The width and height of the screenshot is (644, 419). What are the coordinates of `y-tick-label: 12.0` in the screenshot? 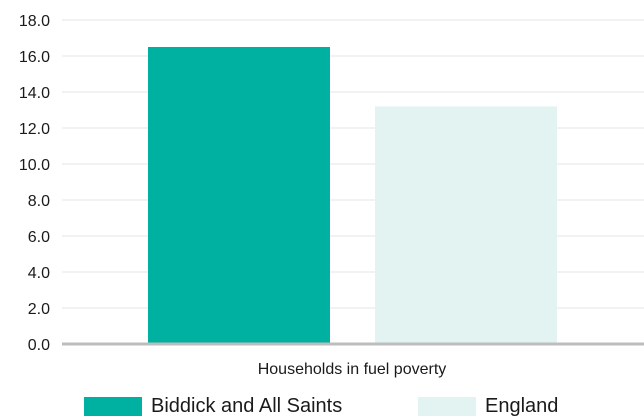 It's located at (34, 129).